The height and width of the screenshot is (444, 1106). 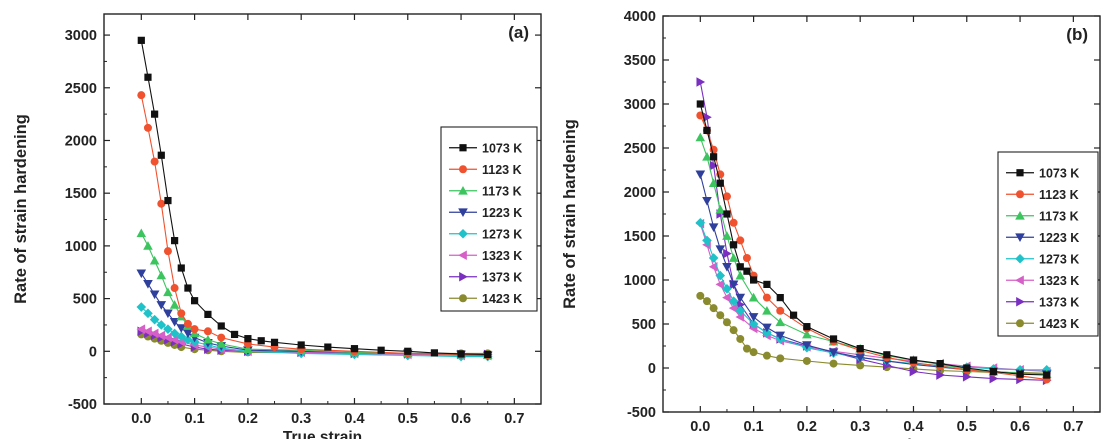 I want to click on legend-item: 1323 K, so click(x=485, y=256).